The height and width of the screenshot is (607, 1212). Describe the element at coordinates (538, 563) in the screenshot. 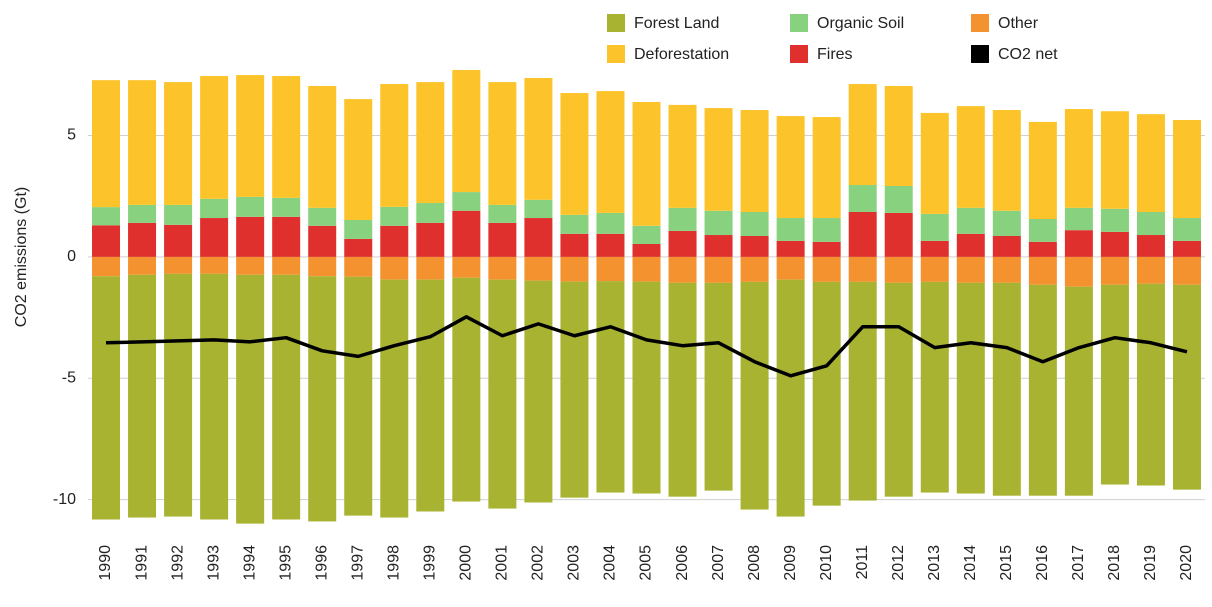

I see `x-tick-label: 2002` at that location.